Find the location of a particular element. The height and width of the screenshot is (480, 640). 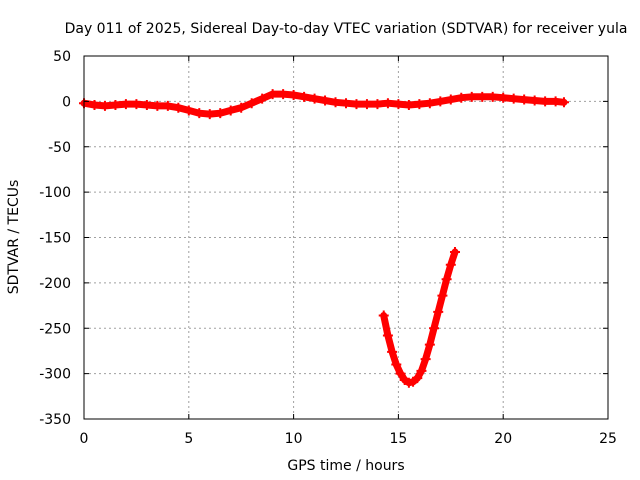

x-tick-label: 20 is located at coordinates (503, 439).